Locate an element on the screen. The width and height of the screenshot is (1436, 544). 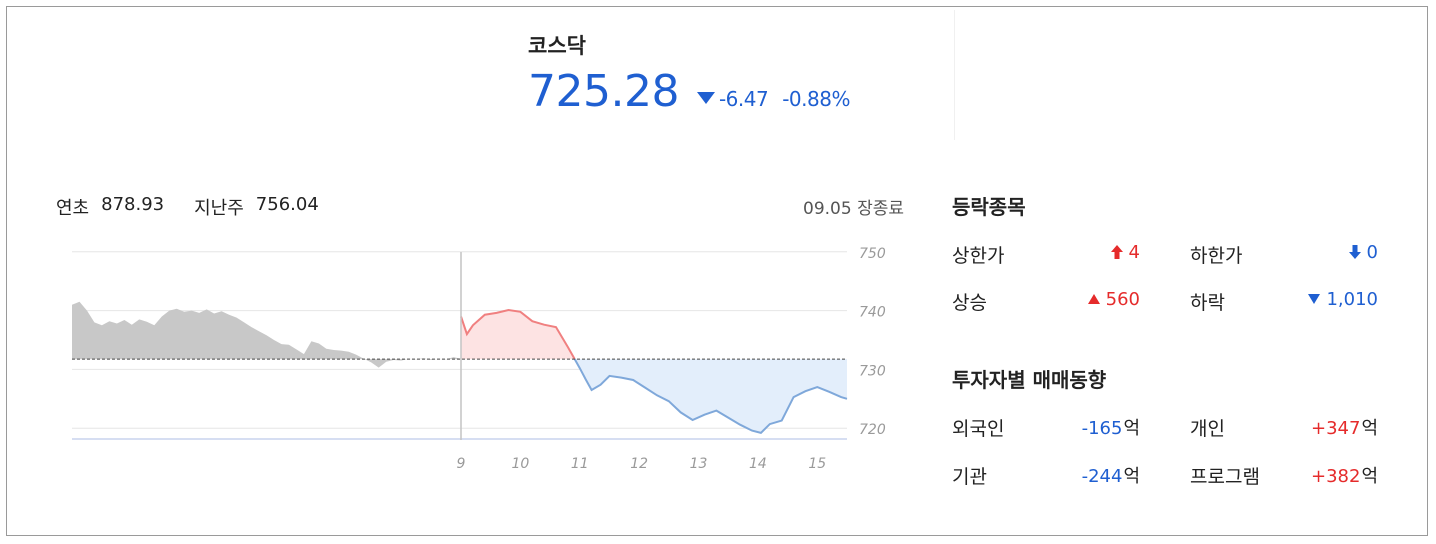
ytd-label: 연초 is located at coordinates (73, 208).